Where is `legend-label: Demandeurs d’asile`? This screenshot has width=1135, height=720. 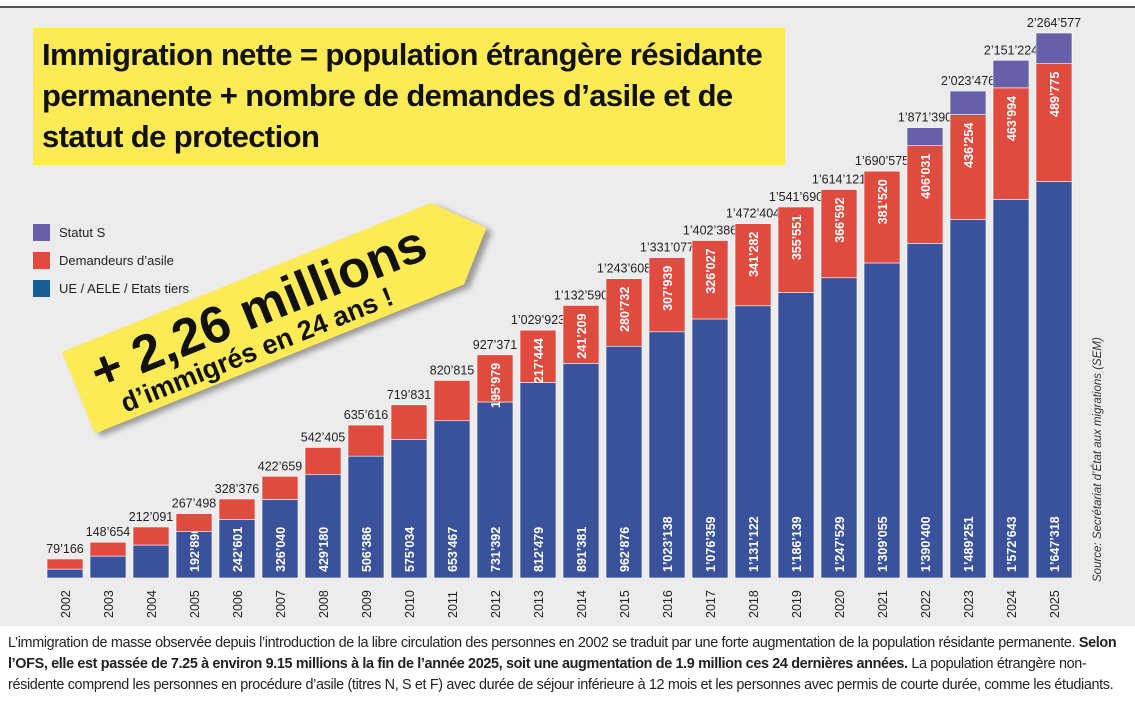 legend-label: Demandeurs d’asile is located at coordinates (116, 260).